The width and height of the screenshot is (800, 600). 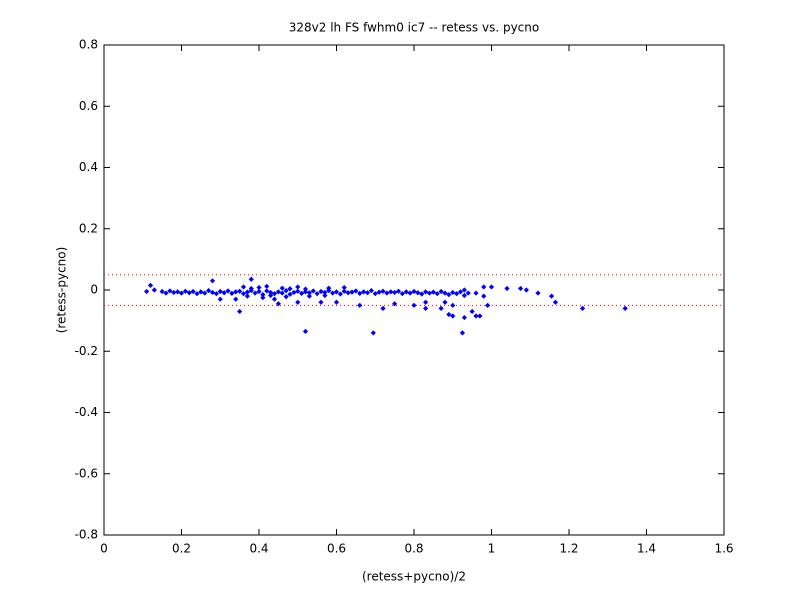 I want to click on y-tick-label: 0.8, so click(x=88, y=45).